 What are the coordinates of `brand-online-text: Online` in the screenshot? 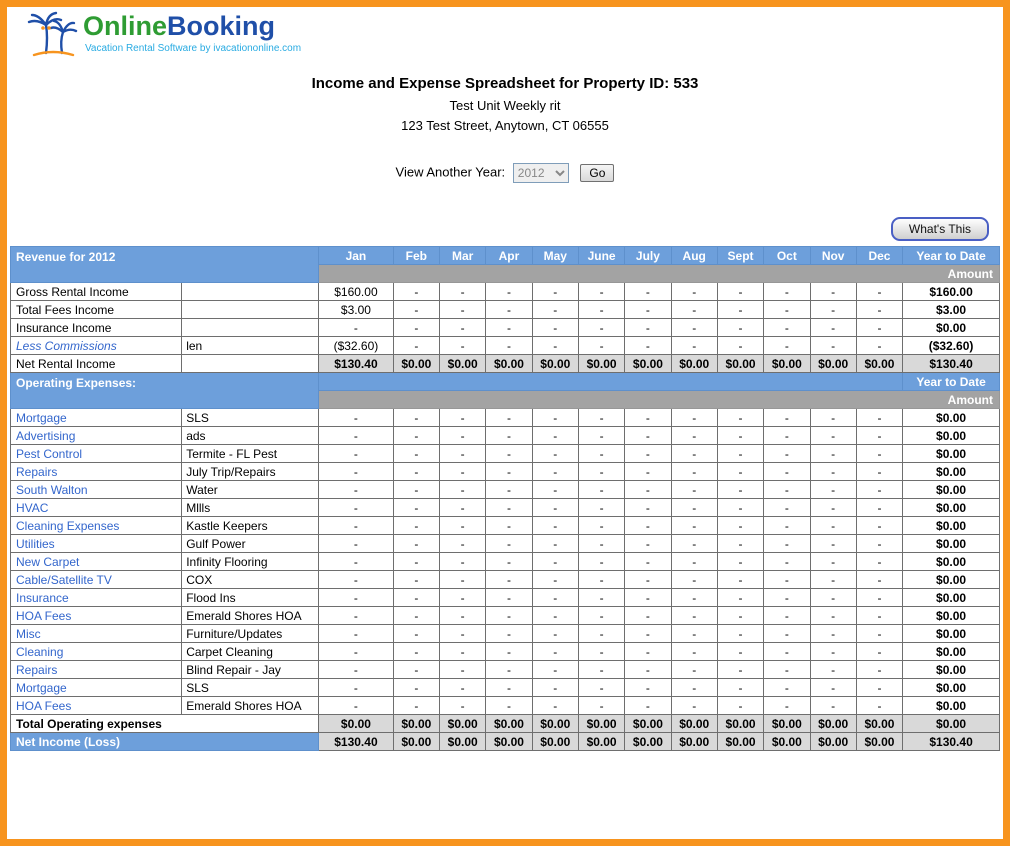 It's located at (125, 26).